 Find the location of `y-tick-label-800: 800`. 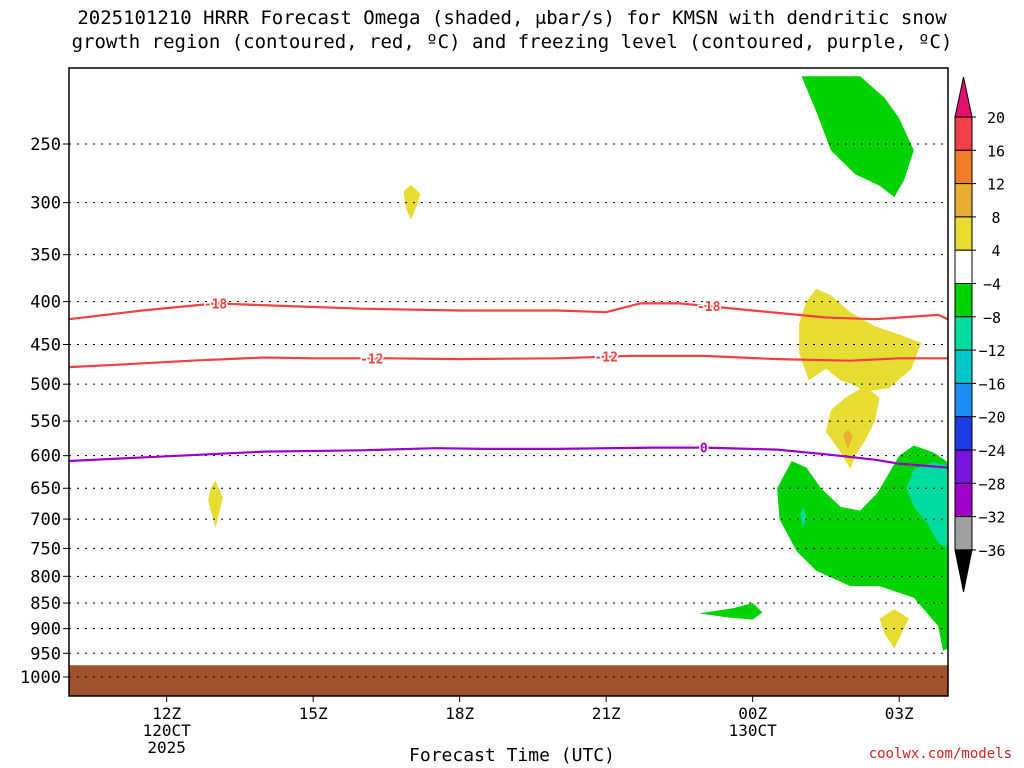

y-tick-label-800: 800 is located at coordinates (45, 577).